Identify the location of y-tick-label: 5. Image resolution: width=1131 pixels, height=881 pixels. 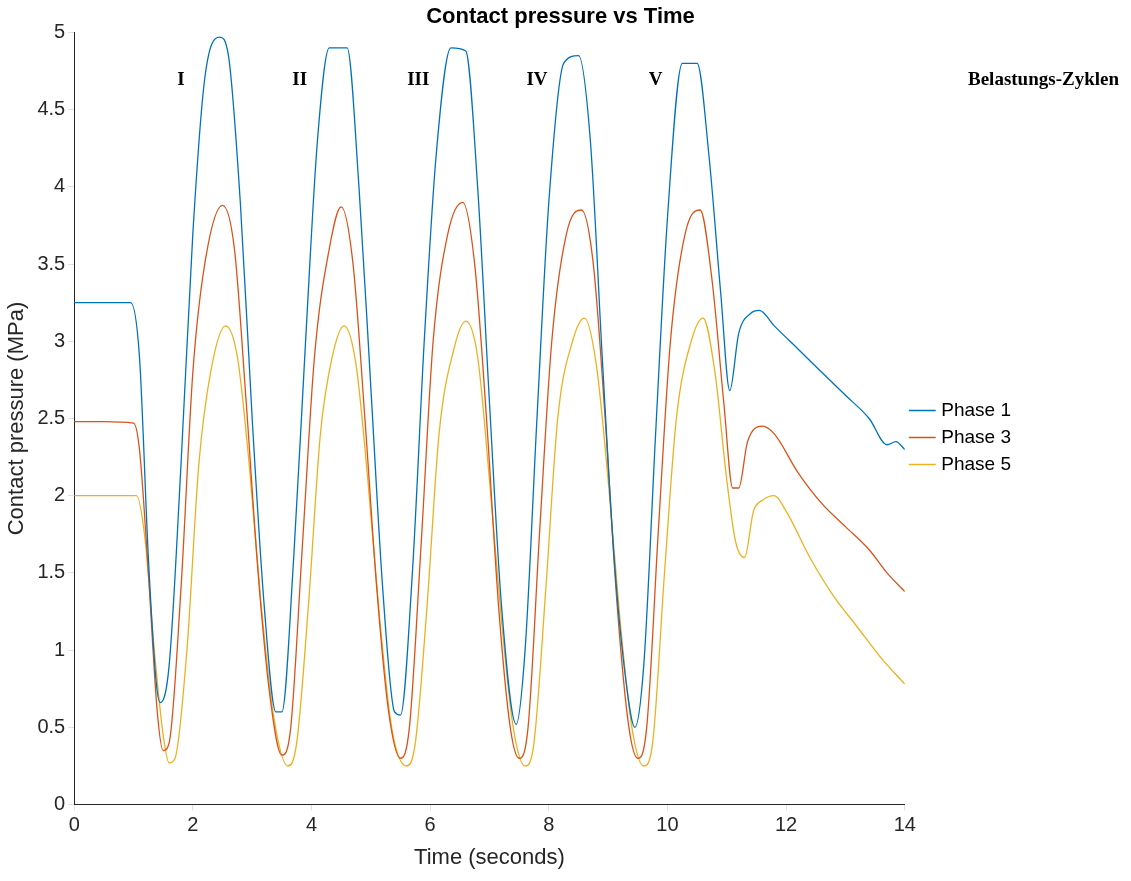
(60, 30).